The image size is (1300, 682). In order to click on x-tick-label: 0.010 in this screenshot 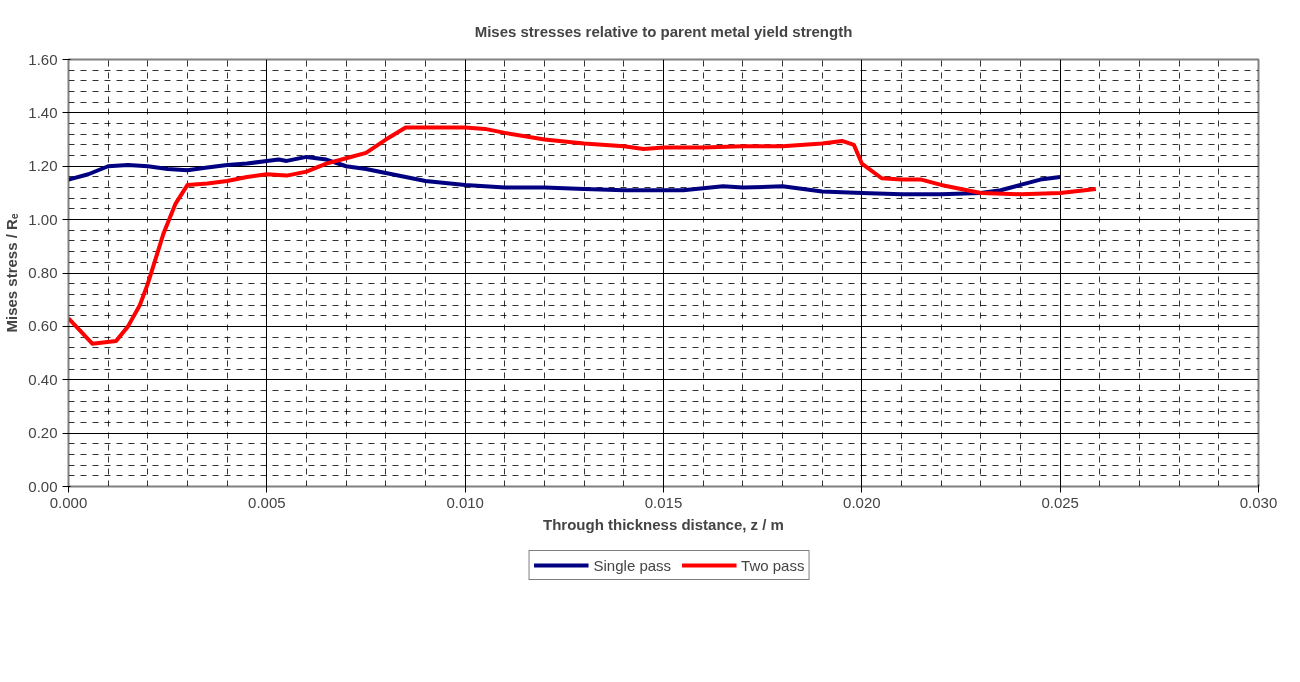, I will do `click(465, 502)`.